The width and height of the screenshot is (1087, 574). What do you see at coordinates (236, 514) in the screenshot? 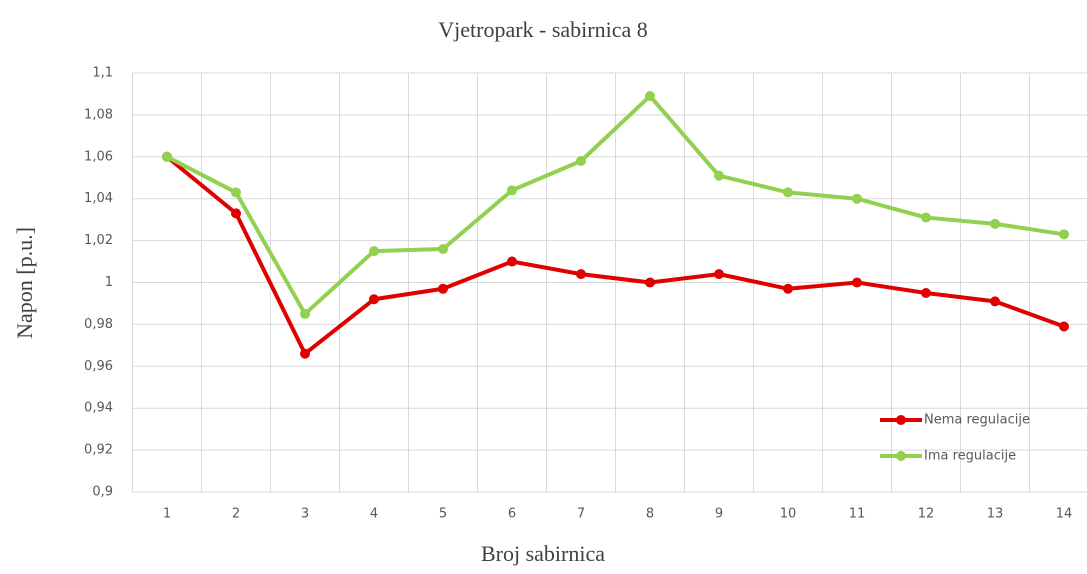
I see `x-tick-label: 2` at bounding box center [236, 514].